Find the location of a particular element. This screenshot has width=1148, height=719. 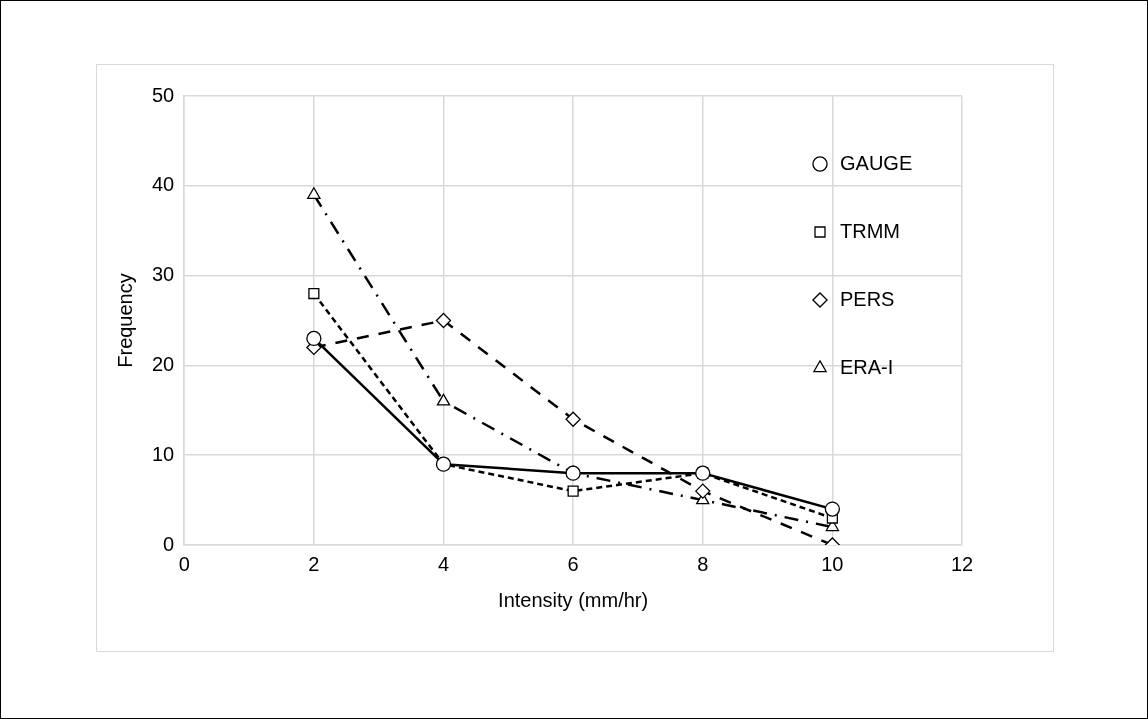

y-tick-label: 20 is located at coordinates (163, 363).